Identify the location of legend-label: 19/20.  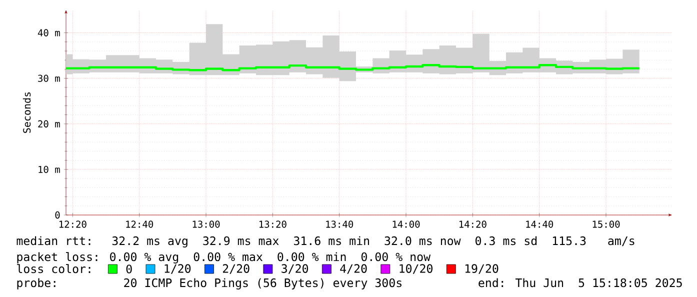
(481, 269).